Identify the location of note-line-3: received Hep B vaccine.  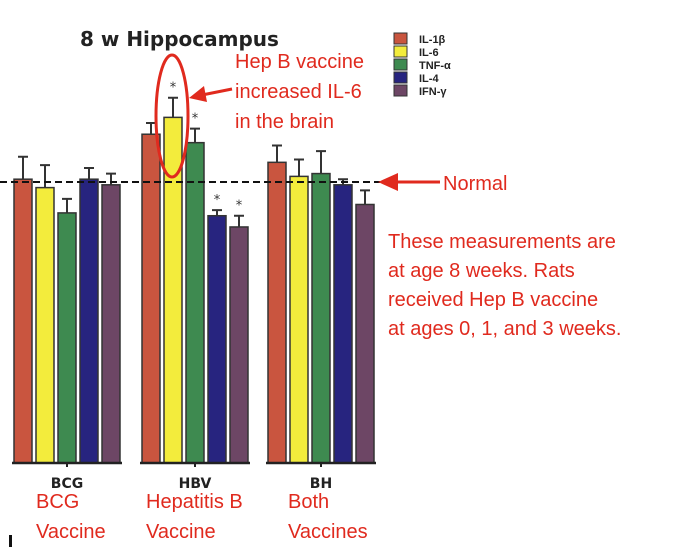
(493, 300).